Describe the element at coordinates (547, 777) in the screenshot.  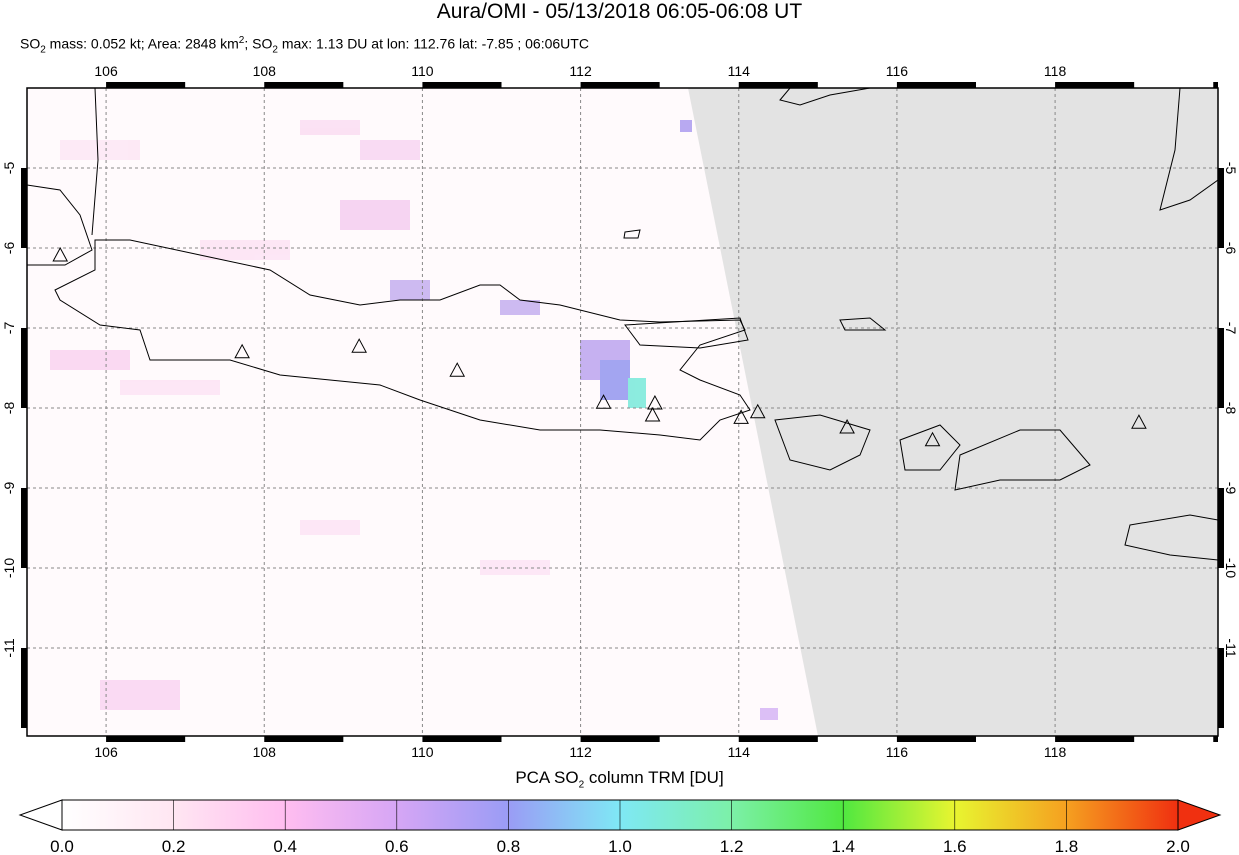
I see `text-part: PCA SO` at that location.